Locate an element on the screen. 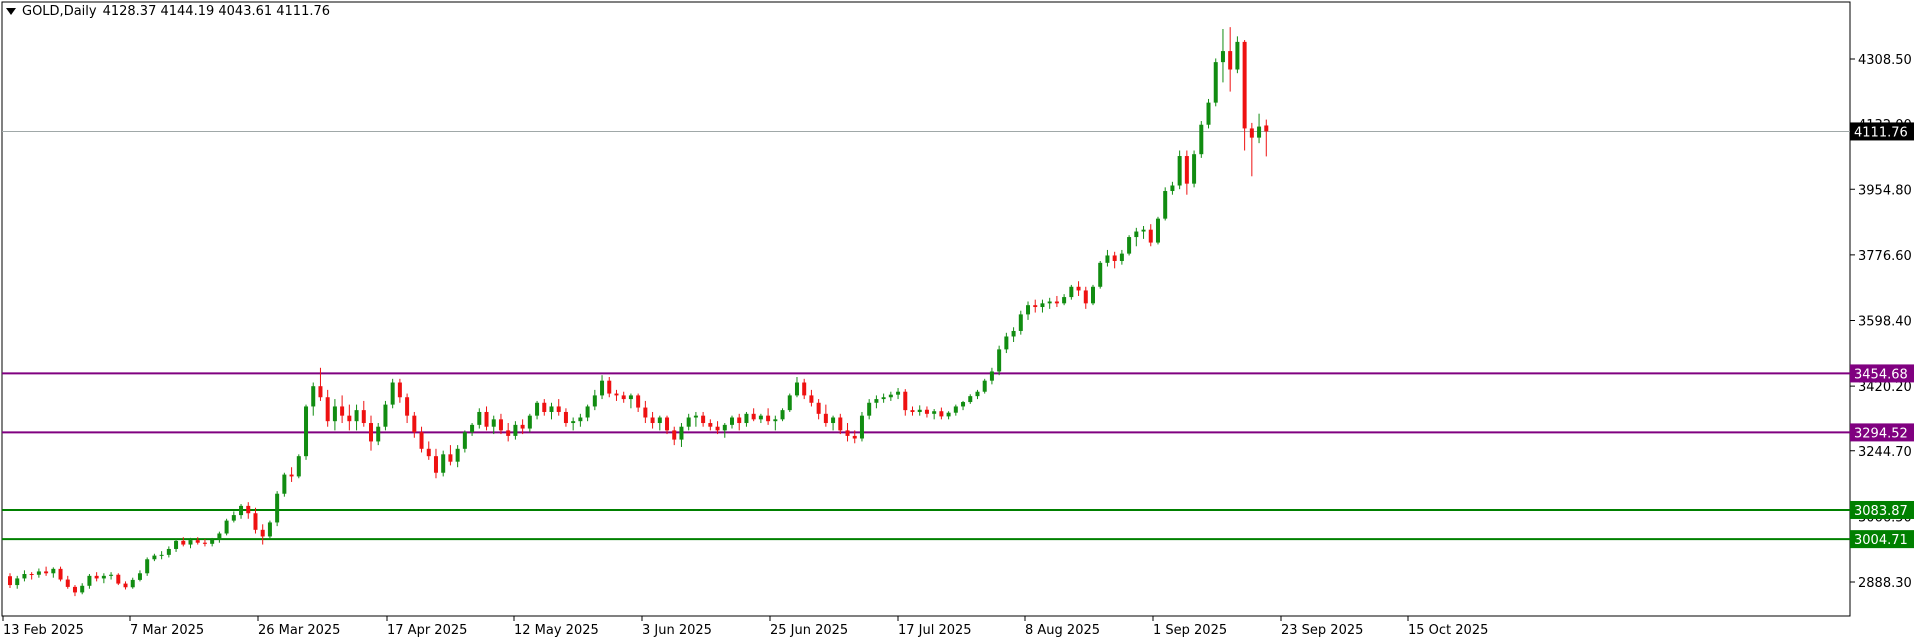 This screenshot has height=640, width=1916. triangle-down-icon is located at coordinates (11, 11).